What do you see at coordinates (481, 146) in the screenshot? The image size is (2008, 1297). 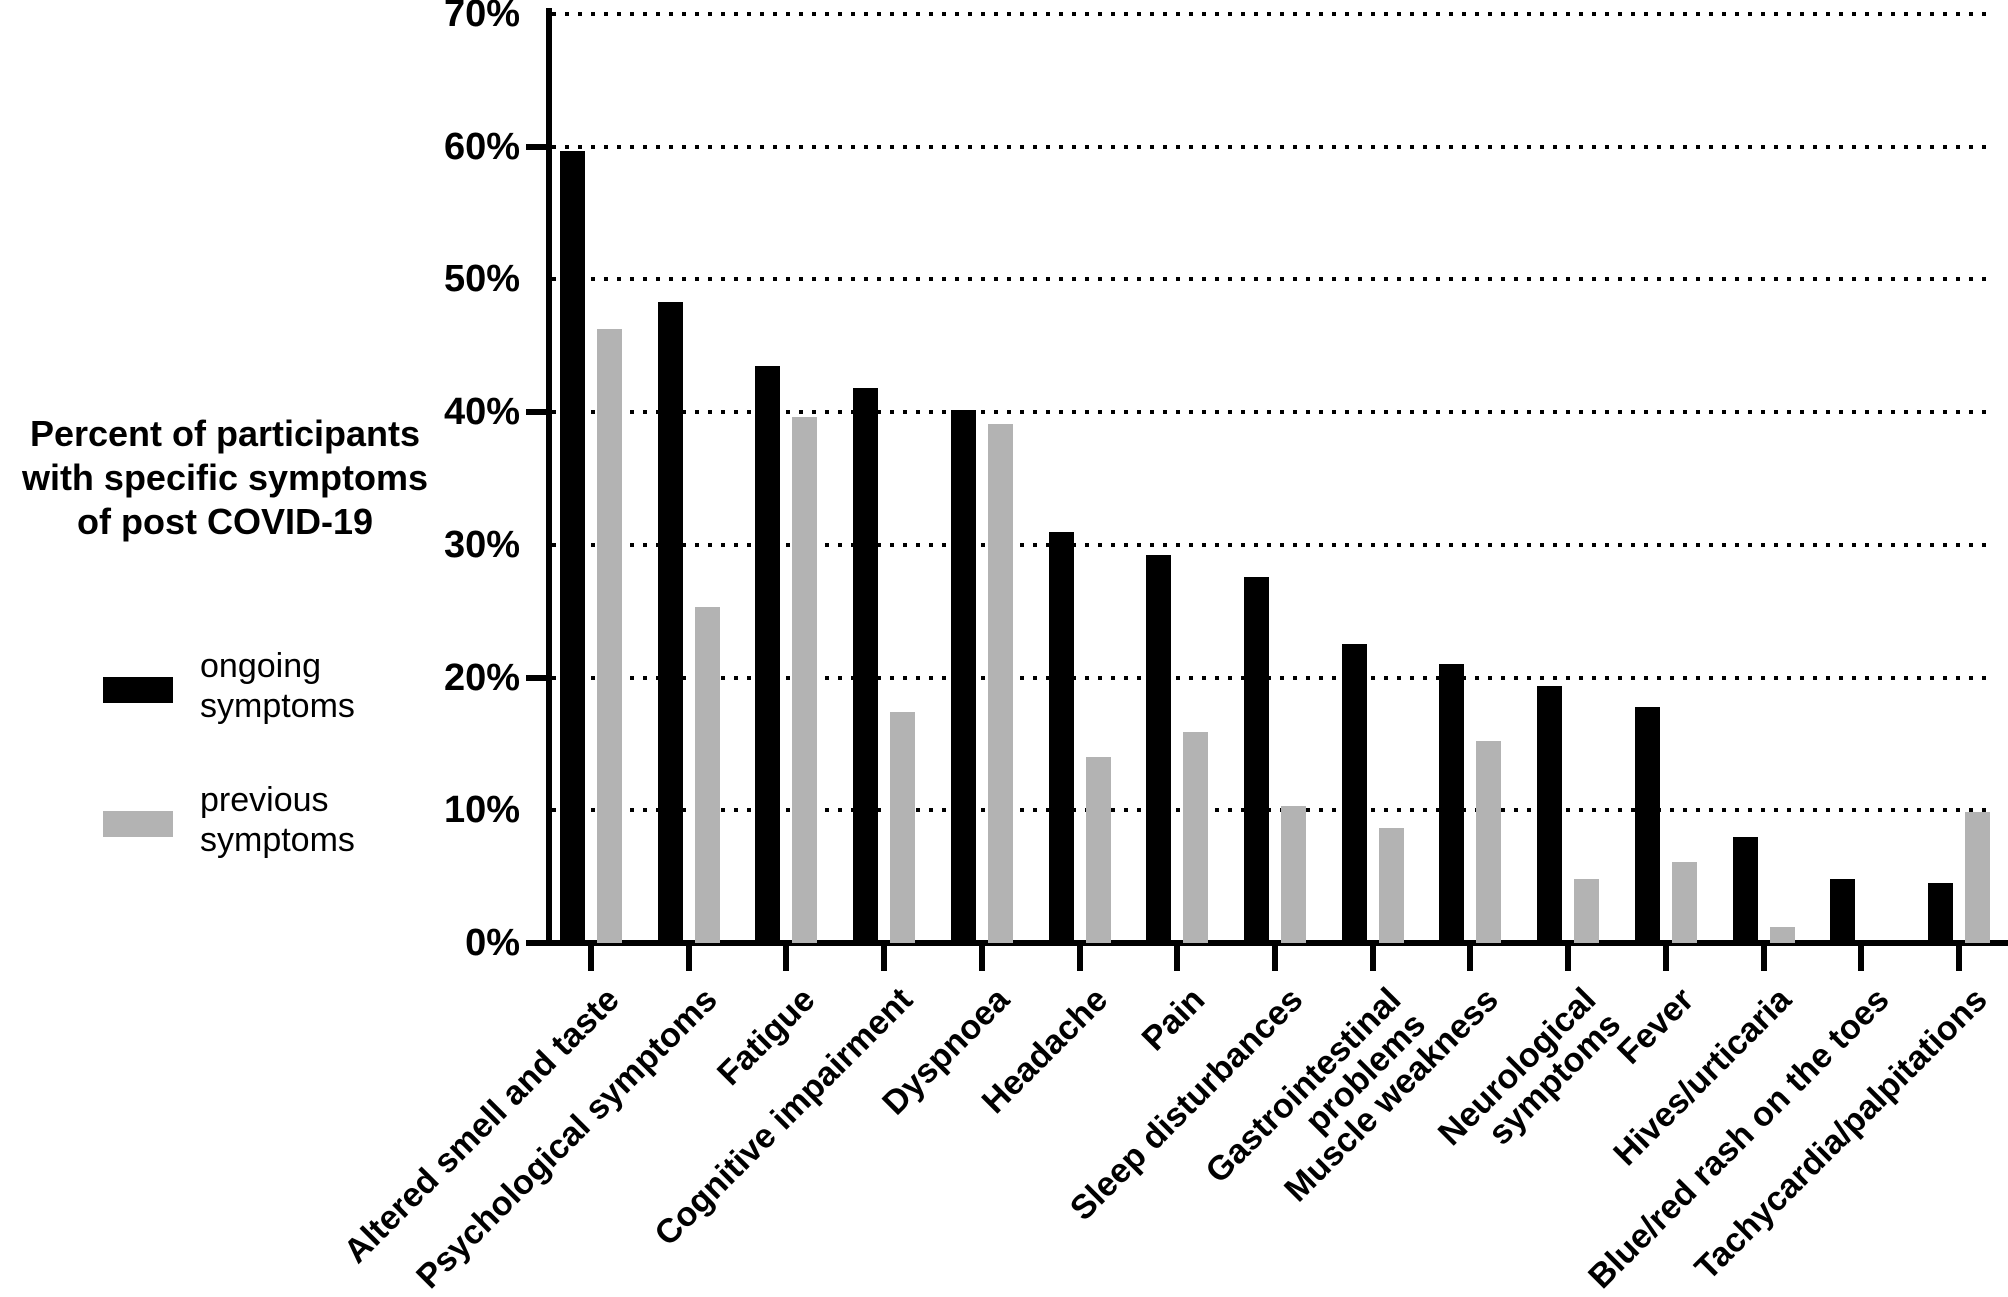 I see `y-tick-label: 60%` at bounding box center [481, 146].